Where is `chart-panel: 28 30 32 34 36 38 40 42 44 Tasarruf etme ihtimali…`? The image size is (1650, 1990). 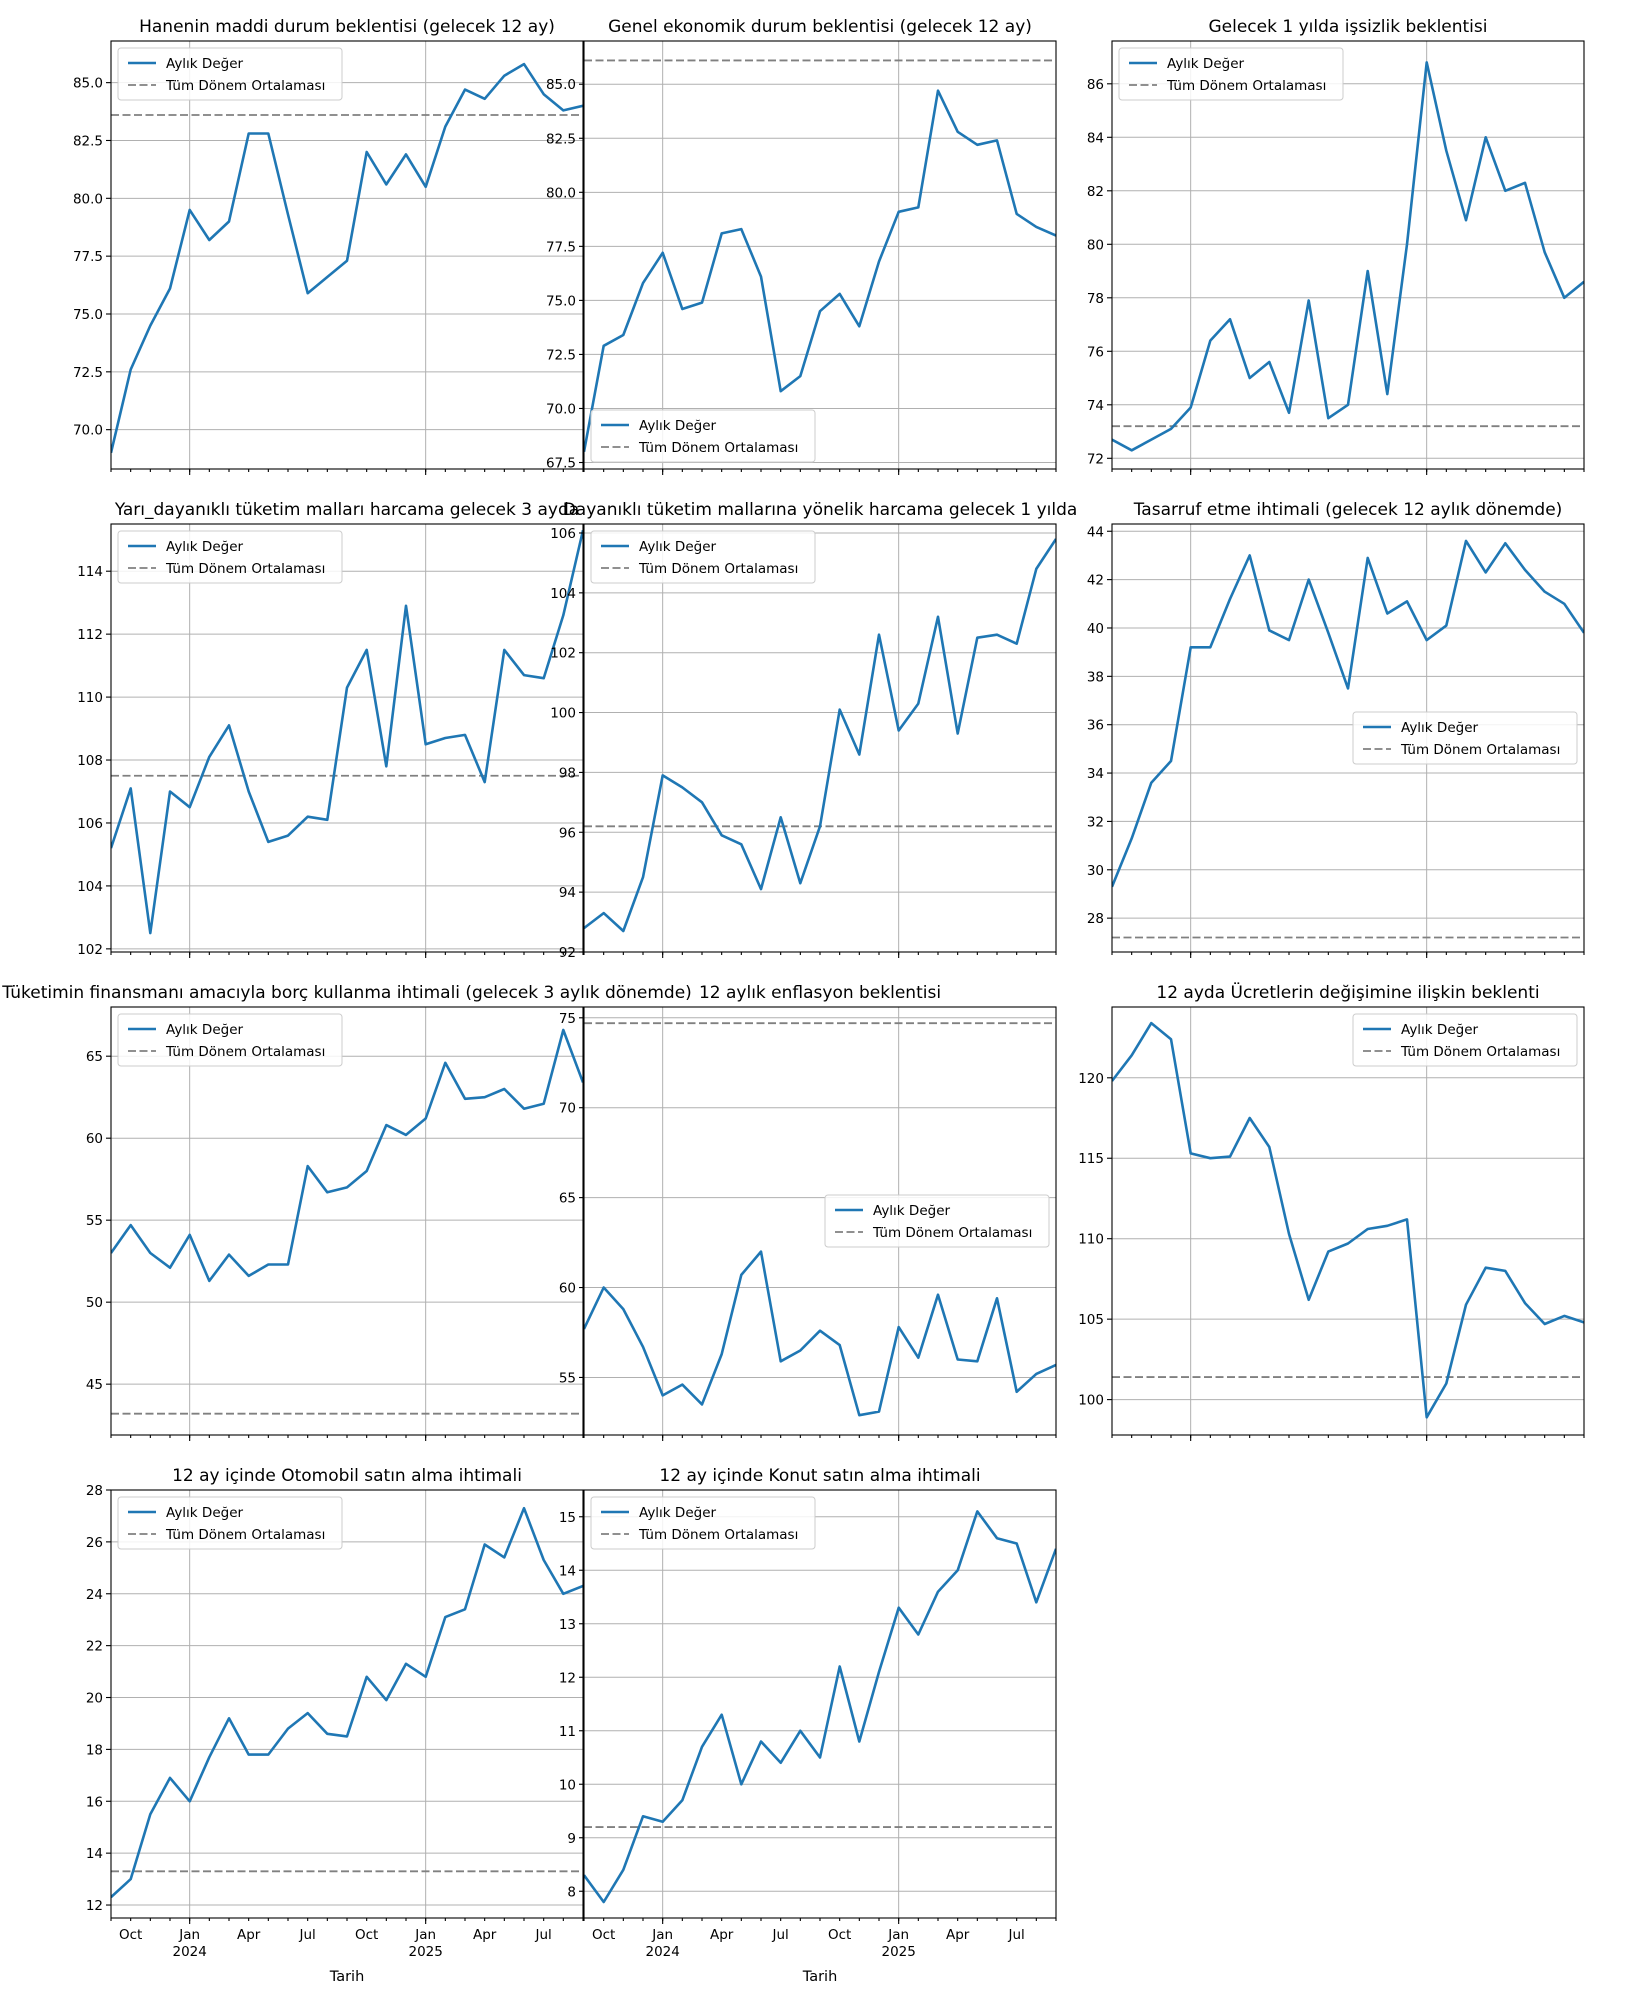
chart-panel: 28 30 32 34 36 38 40 42 44 Tasarruf etme ihtimali… is located at coordinates (1336, 729).